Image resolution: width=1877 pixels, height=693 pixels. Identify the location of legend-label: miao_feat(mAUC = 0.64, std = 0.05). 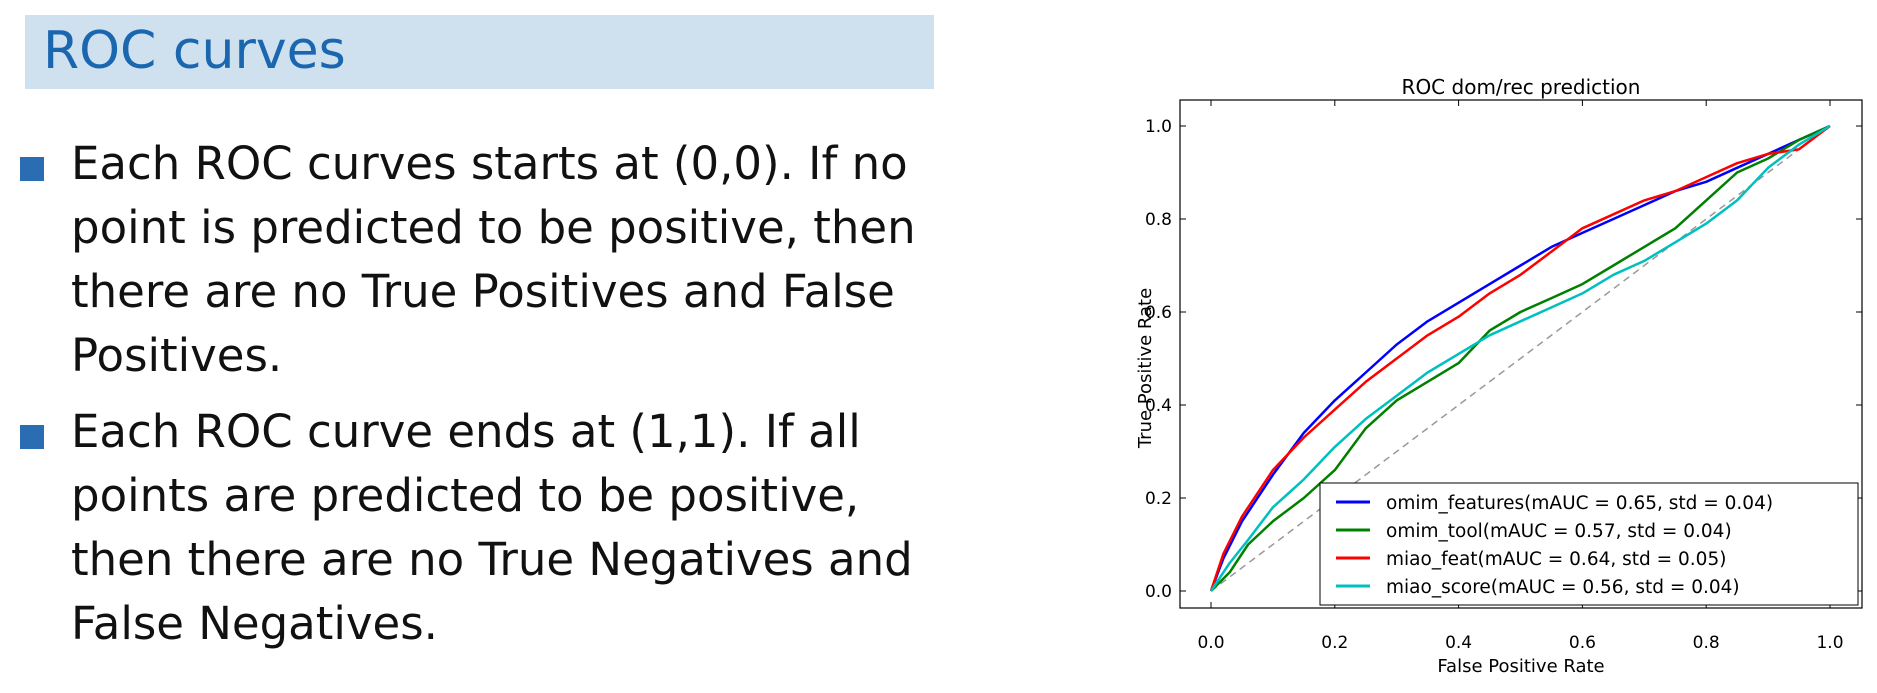
(1556, 559).